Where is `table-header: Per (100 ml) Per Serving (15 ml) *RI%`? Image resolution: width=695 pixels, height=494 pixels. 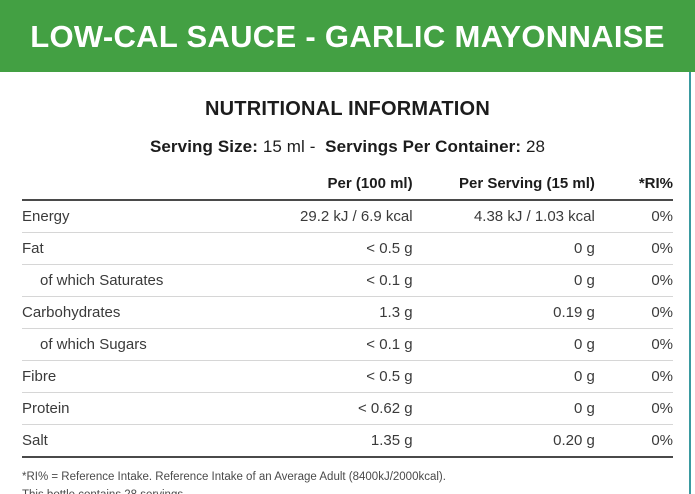
table-header: Per (100 ml) Per Serving (15 ml) *RI% is located at coordinates (347, 187).